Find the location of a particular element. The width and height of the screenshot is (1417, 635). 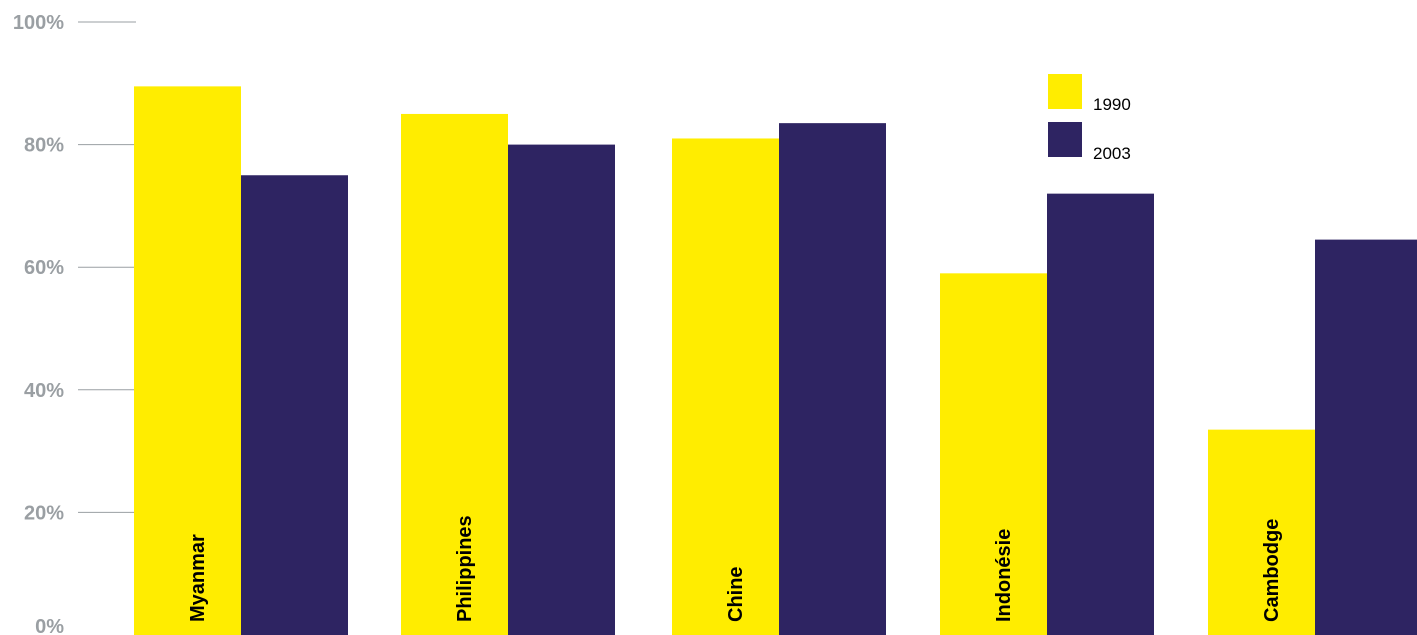

legend-swatch-2003 is located at coordinates (1065, 139).